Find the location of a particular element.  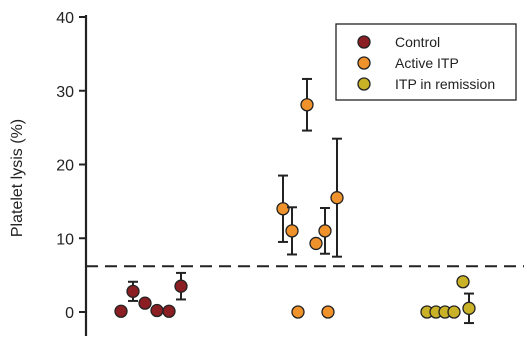

legend-label: ITP in remission is located at coordinates (445, 84).